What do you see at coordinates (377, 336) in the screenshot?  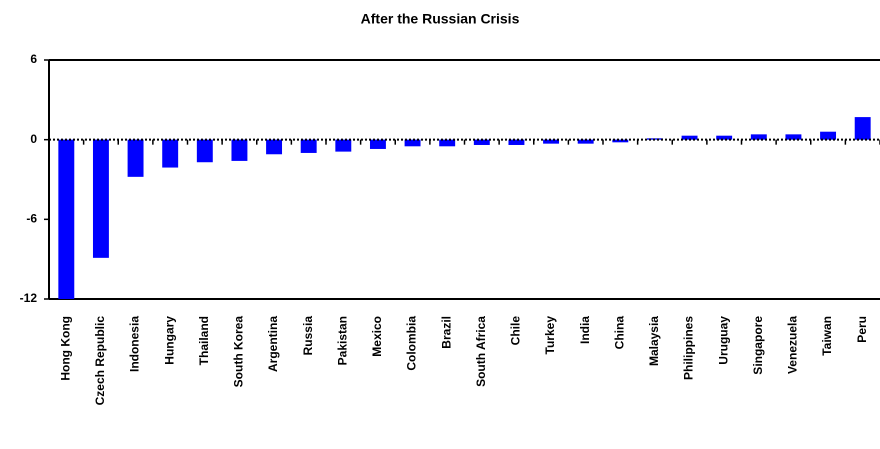 I see `x-tick-label: Mexico` at bounding box center [377, 336].